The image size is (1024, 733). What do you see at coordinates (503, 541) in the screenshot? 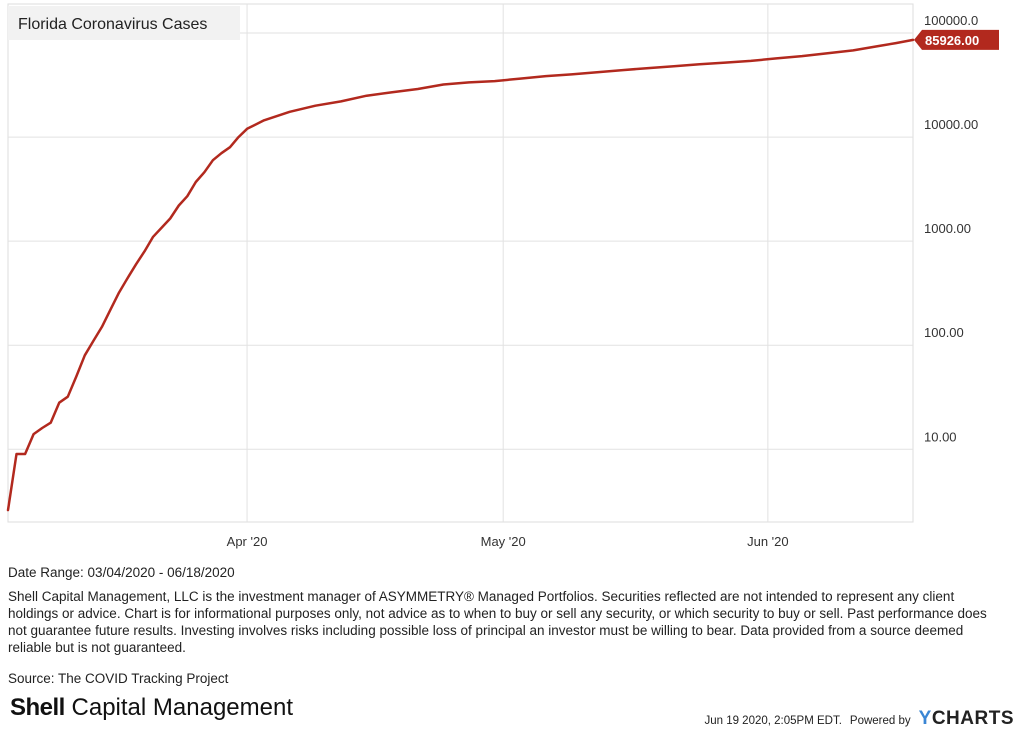
I see `x-tick-label: May '20` at bounding box center [503, 541].